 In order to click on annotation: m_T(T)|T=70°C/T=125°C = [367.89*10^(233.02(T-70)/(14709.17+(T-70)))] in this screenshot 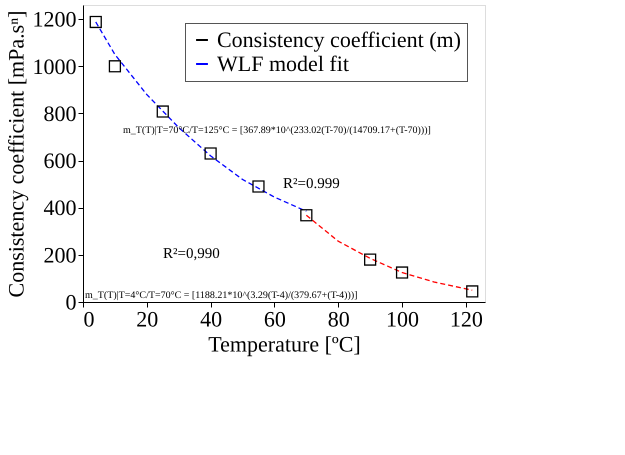, I will do `click(277, 130)`.